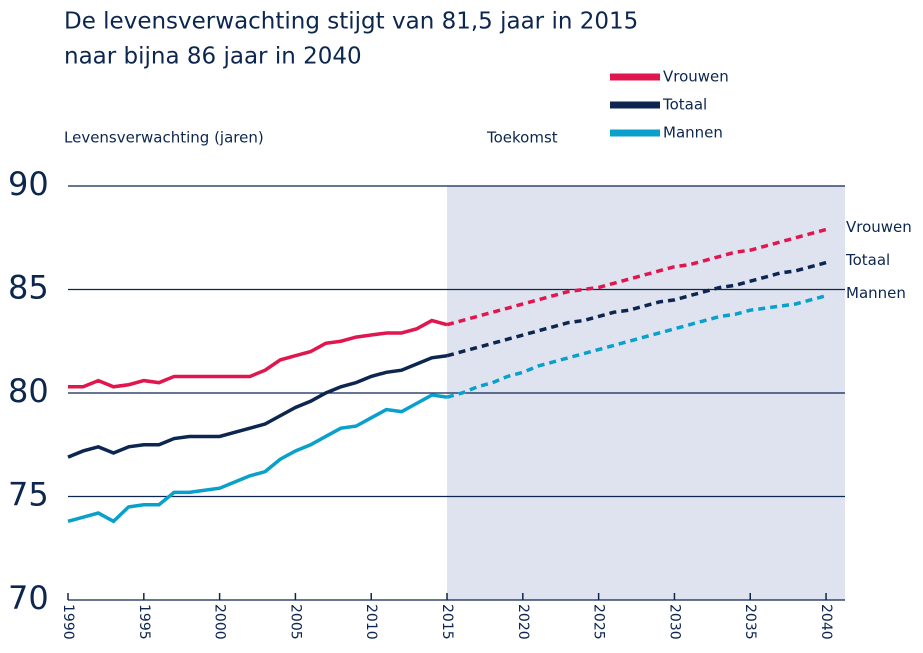 This screenshot has height=653, width=923. What do you see at coordinates (28, 598) in the screenshot?
I see `y-tick-label: 70` at bounding box center [28, 598].